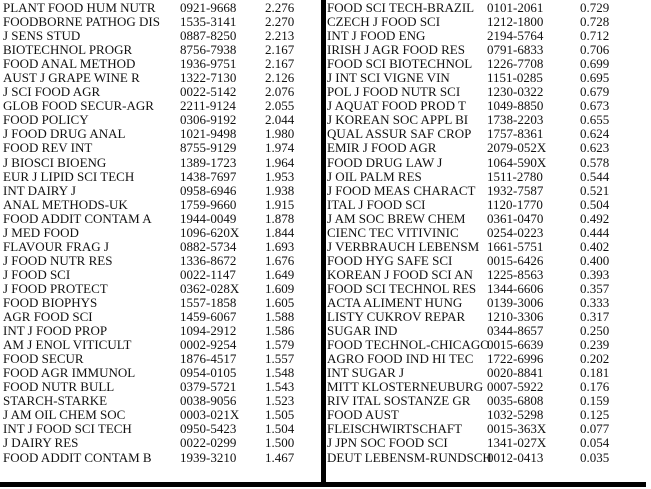 The width and height of the screenshot is (651, 489). I want to click on table-row: EMIR J FOOD AGR 2079-052X 0.623, so click(486, 148).